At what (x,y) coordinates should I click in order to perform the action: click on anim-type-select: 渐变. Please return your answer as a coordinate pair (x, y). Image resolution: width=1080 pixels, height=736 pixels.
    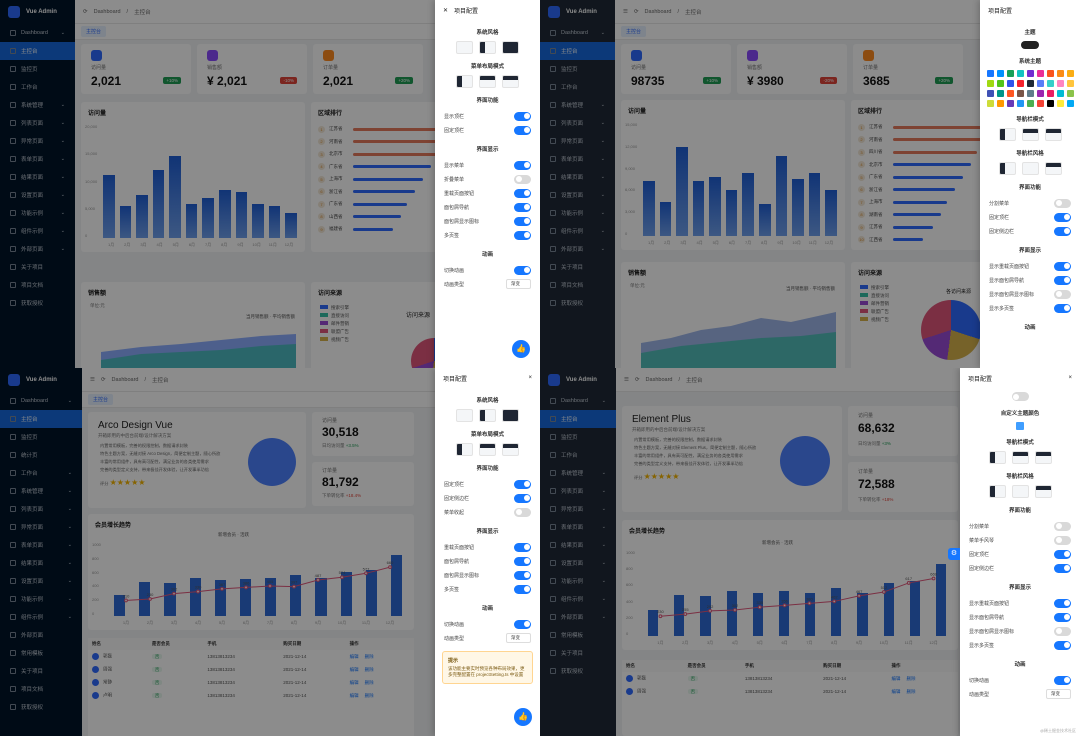
    Looking at the image, I should click on (518, 284).